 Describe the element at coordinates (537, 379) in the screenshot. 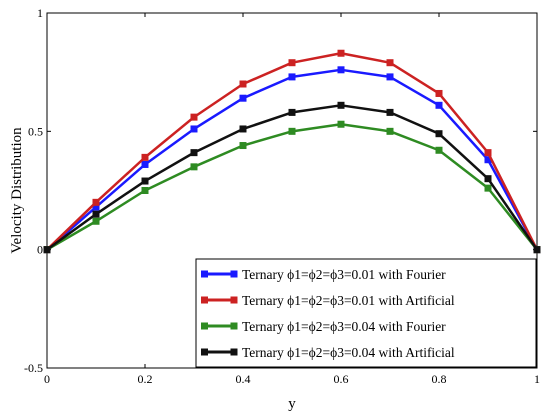

I see `x-tick-label: 1` at that location.